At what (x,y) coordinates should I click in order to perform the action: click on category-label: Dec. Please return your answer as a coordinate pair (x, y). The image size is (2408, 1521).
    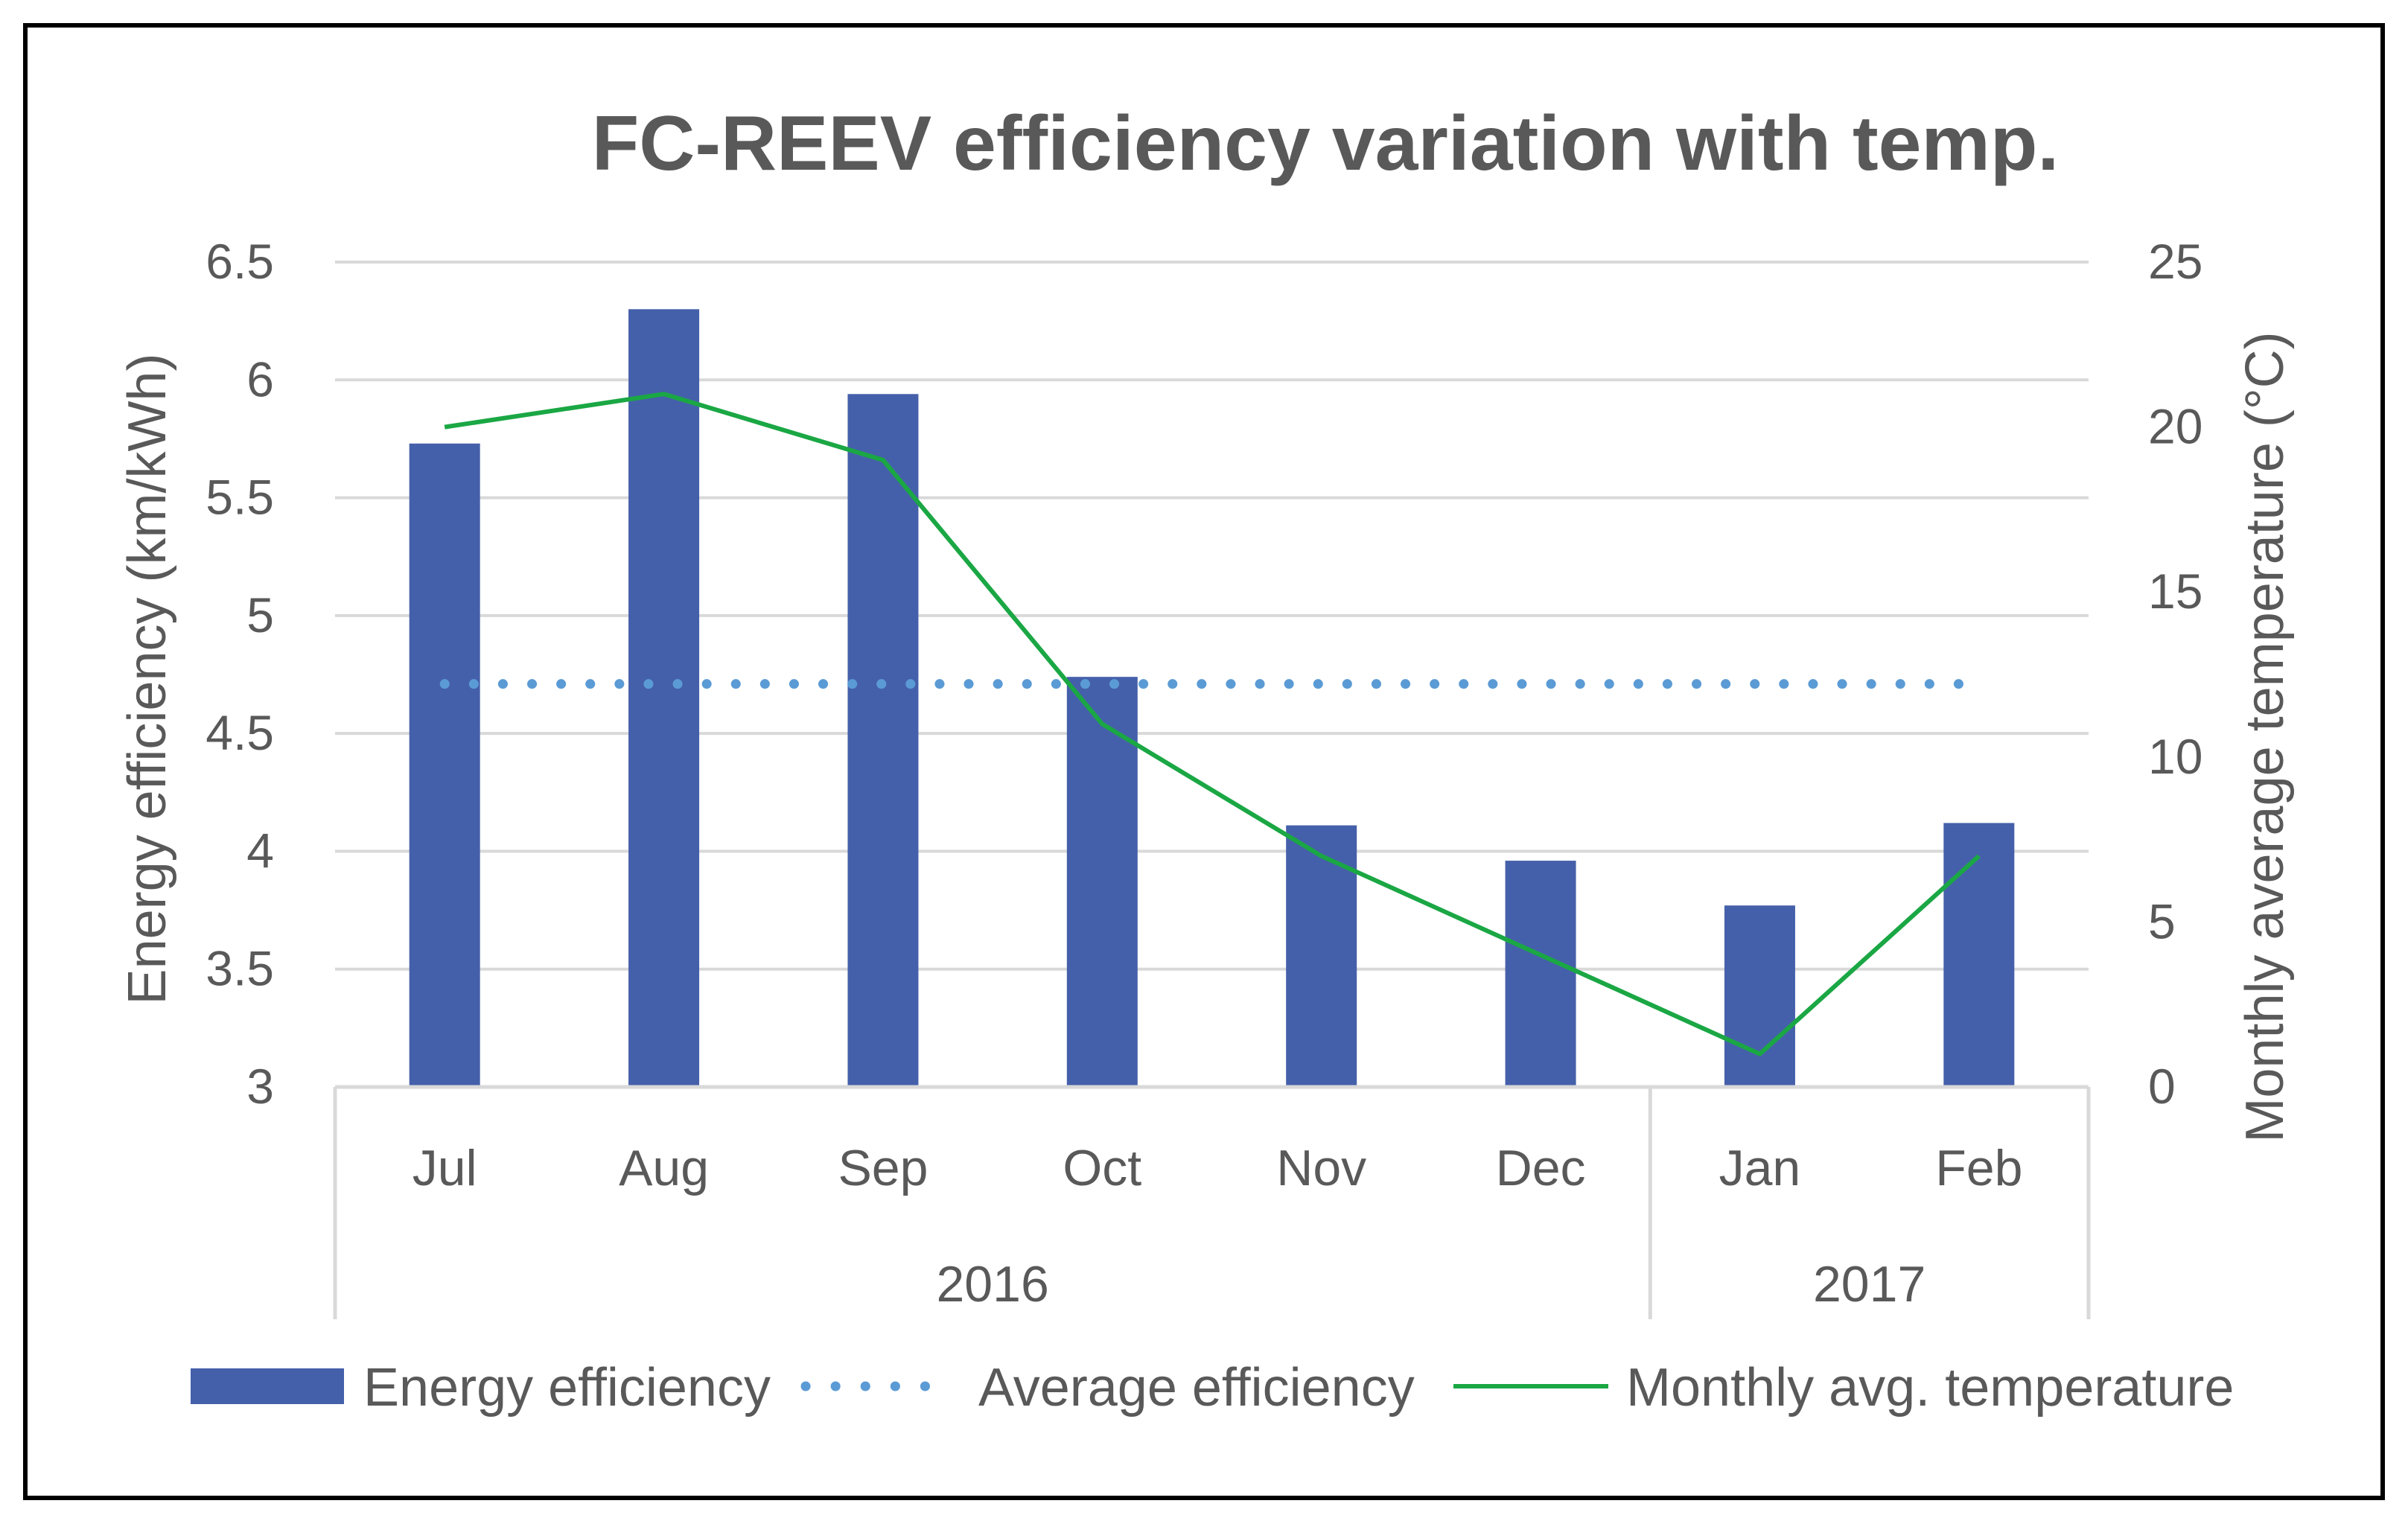
    Looking at the image, I should click on (1541, 1168).